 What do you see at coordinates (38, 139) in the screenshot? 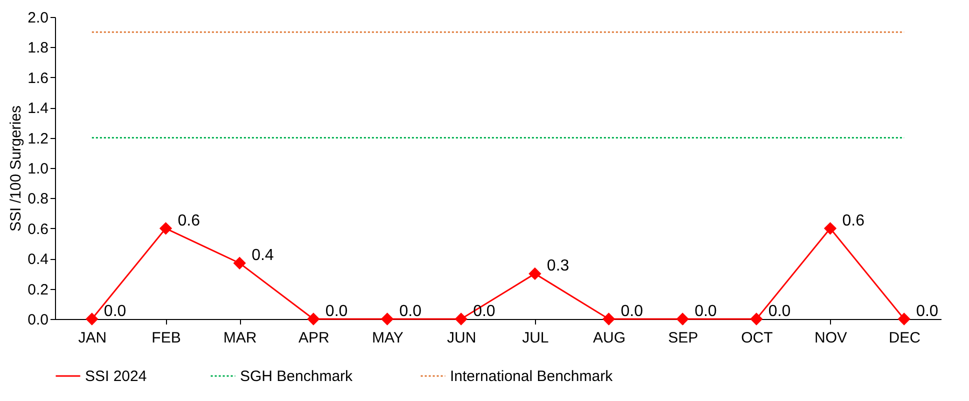
I see `y-tick-label: 1.2` at bounding box center [38, 139].